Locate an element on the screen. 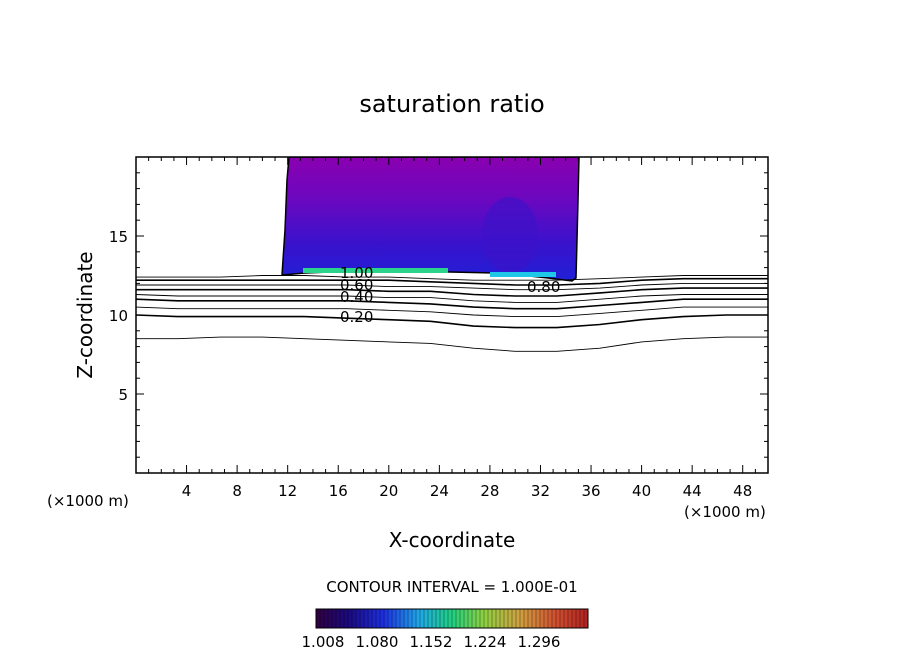 This screenshot has height=654, width=904. y-tick-label: 15 is located at coordinates (118, 237).